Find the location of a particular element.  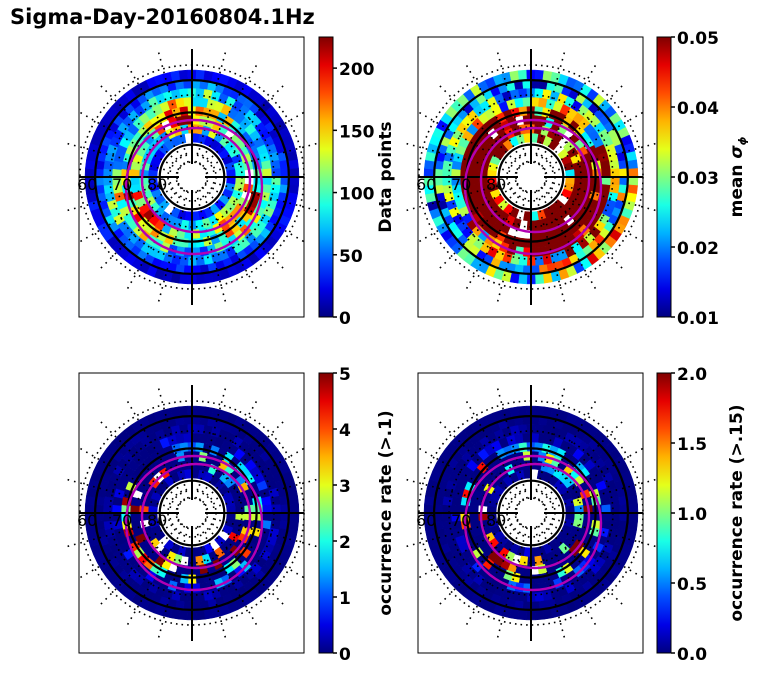

polar-plot-occurrence-rate-01: 60 70 80 is located at coordinates (192, 513).